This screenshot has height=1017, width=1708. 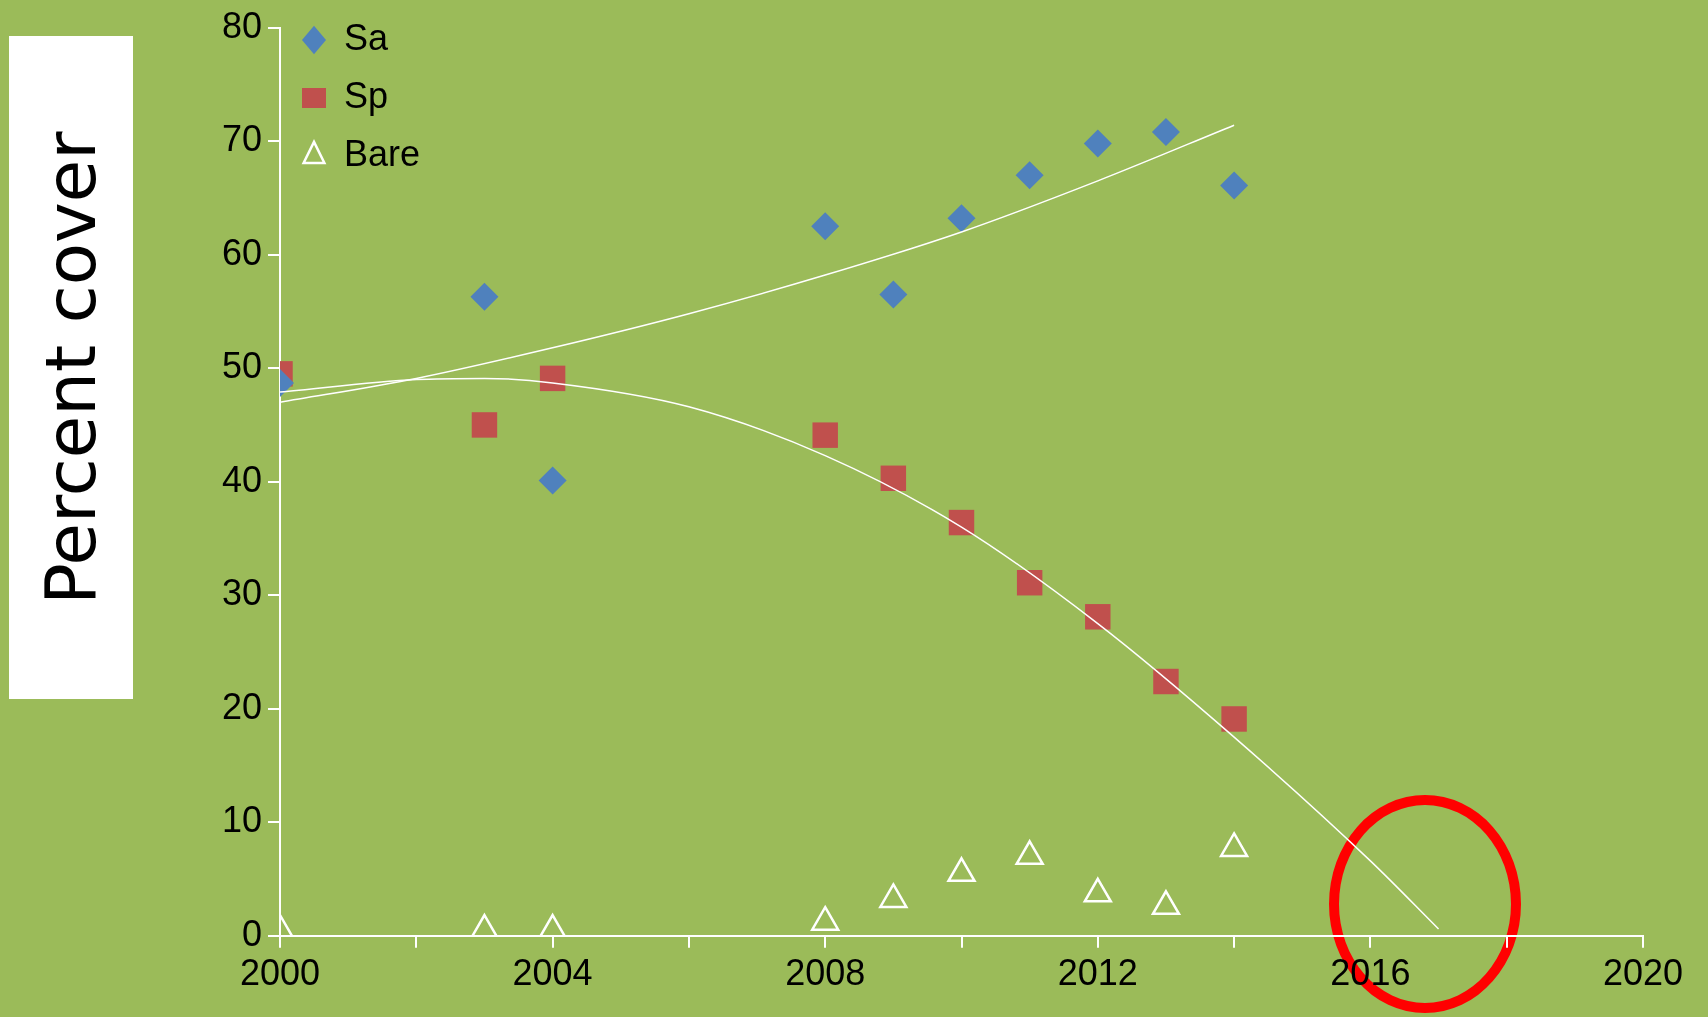 What do you see at coordinates (251, 933) in the screenshot?
I see `y-tick-label: 0` at bounding box center [251, 933].